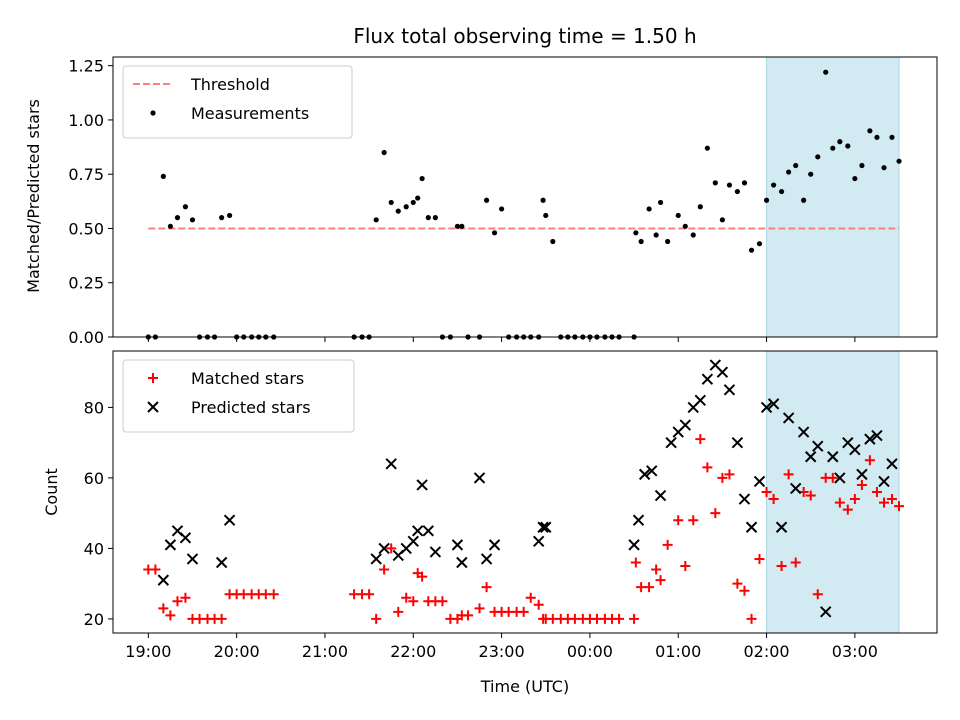 This screenshot has height=720, width=960. What do you see at coordinates (250, 113) in the screenshot?
I see `legend-label: Measurements` at bounding box center [250, 113].